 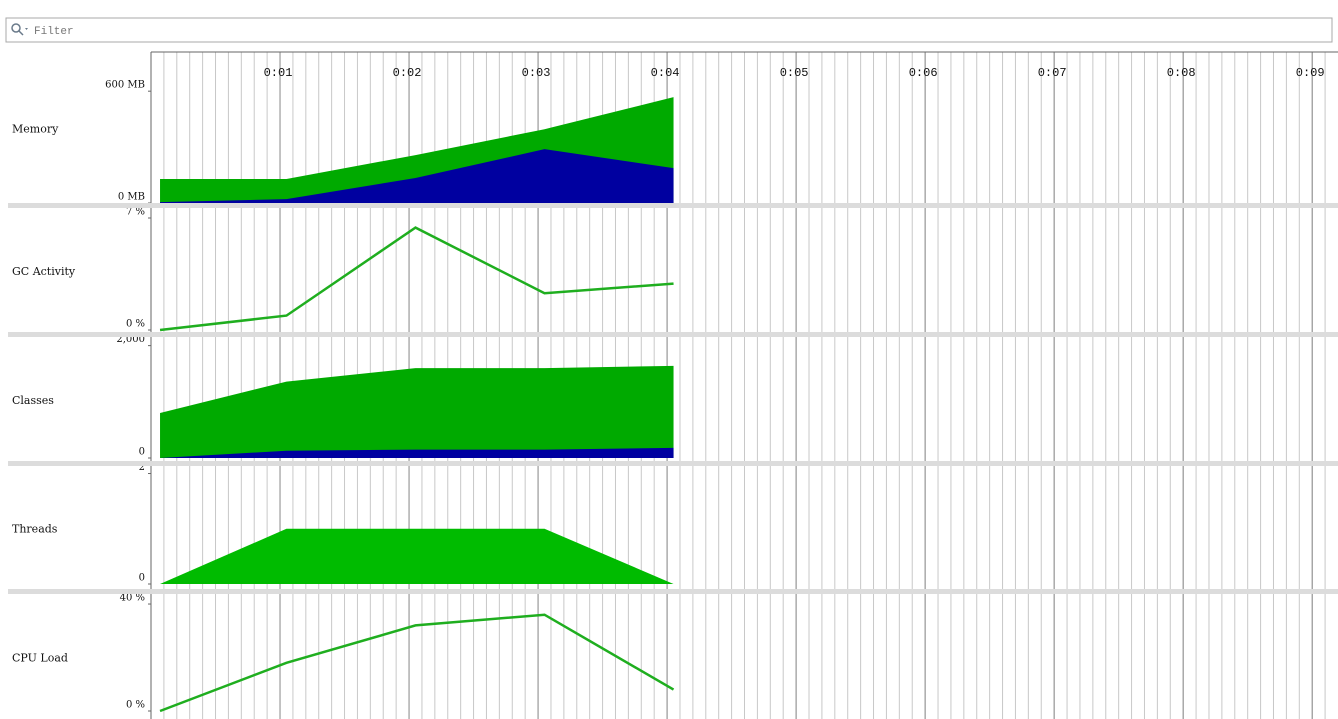 What do you see at coordinates (794, 73) in the screenshot?
I see `time-label: 0:05` at bounding box center [794, 73].